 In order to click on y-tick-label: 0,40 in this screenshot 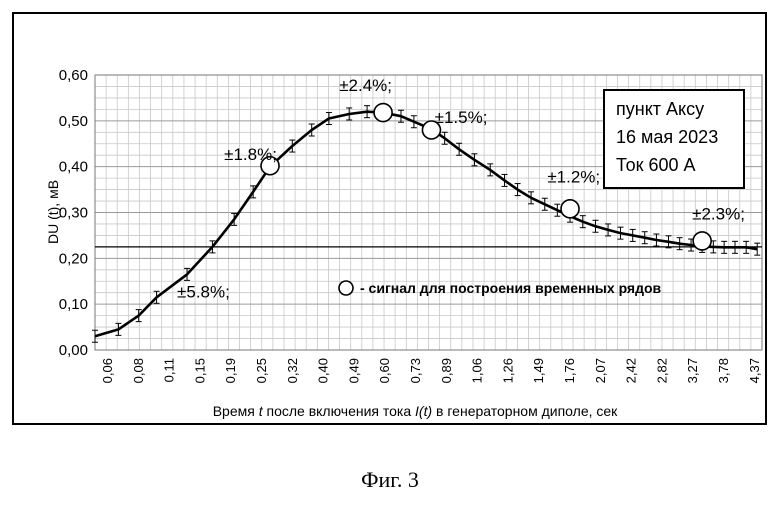, I will do `click(73, 167)`.